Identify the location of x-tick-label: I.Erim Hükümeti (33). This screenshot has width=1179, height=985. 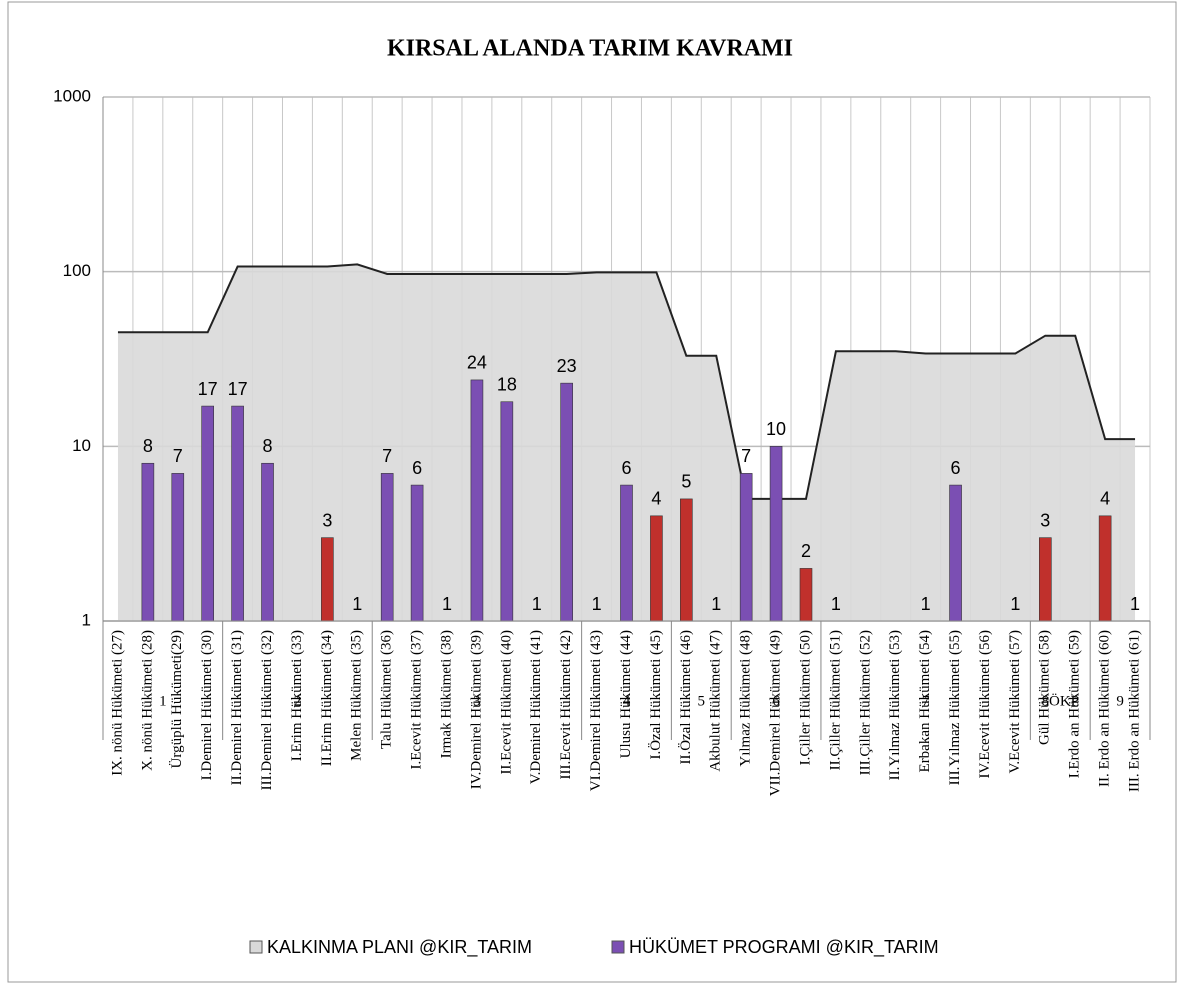
(297, 695).